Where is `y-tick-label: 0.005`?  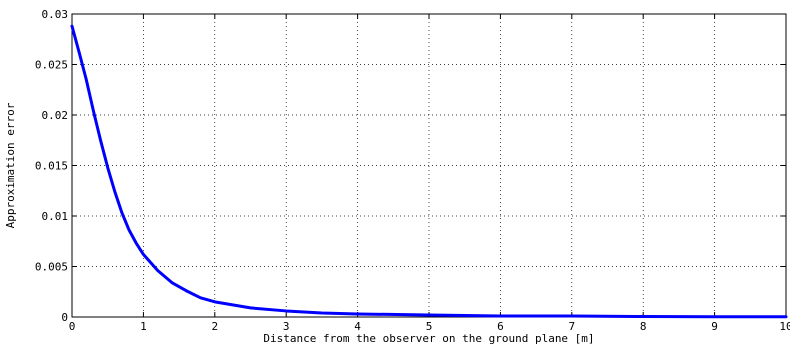 y-tick-label: 0.005 is located at coordinates (51, 267).